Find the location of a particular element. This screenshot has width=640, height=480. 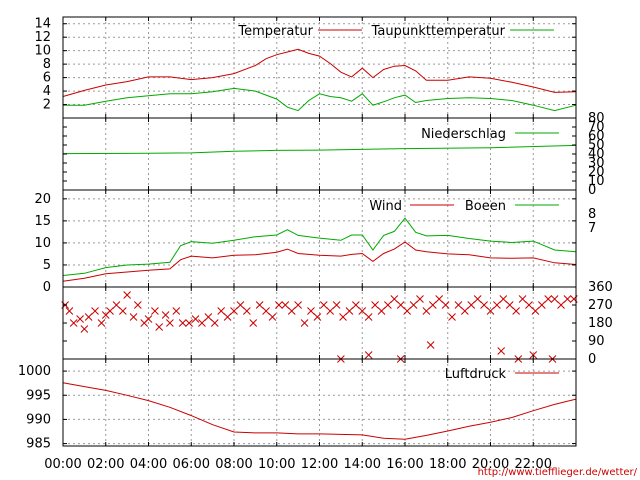

y-tick-label: 990 is located at coordinates (38, 419).